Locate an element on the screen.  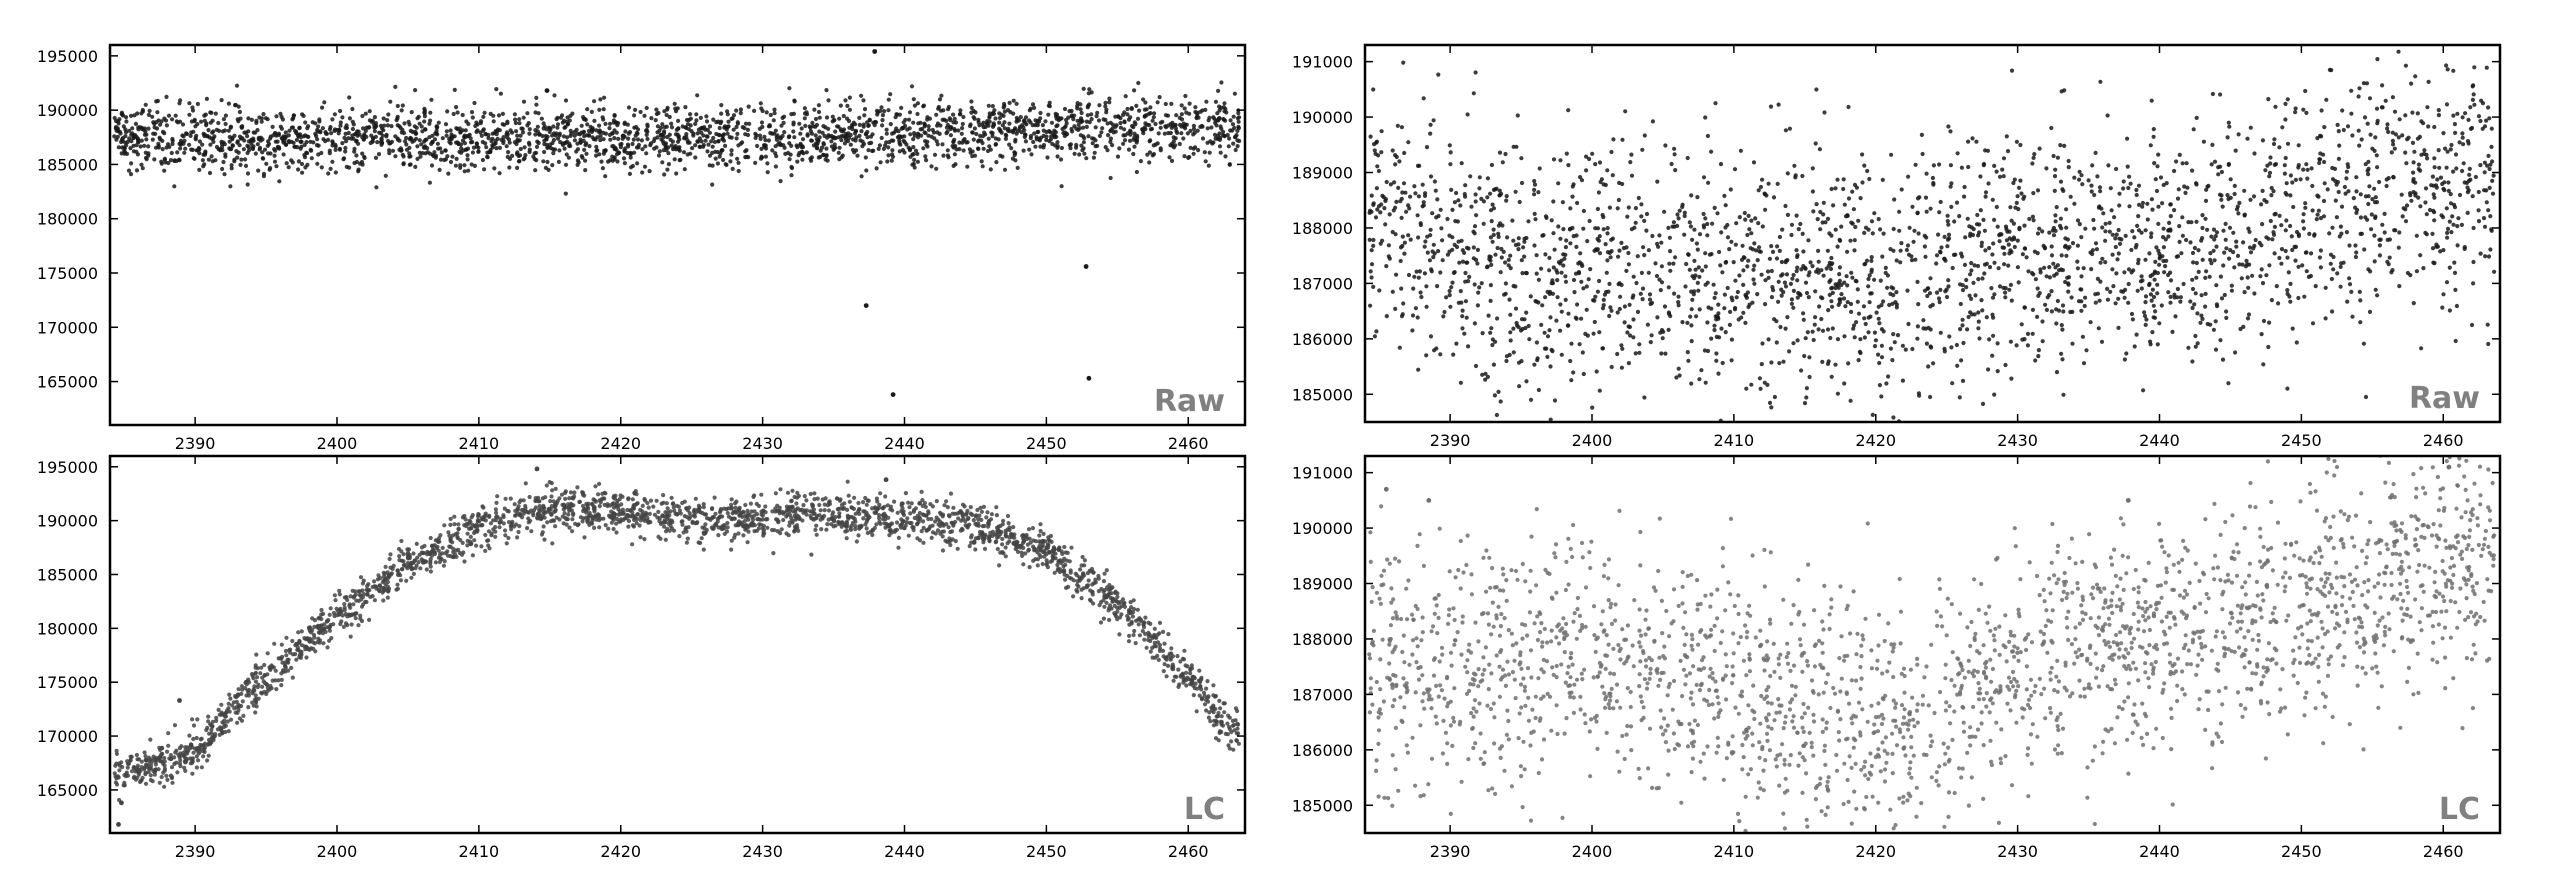
y-tick-label: 195000 is located at coordinates (67, 56).